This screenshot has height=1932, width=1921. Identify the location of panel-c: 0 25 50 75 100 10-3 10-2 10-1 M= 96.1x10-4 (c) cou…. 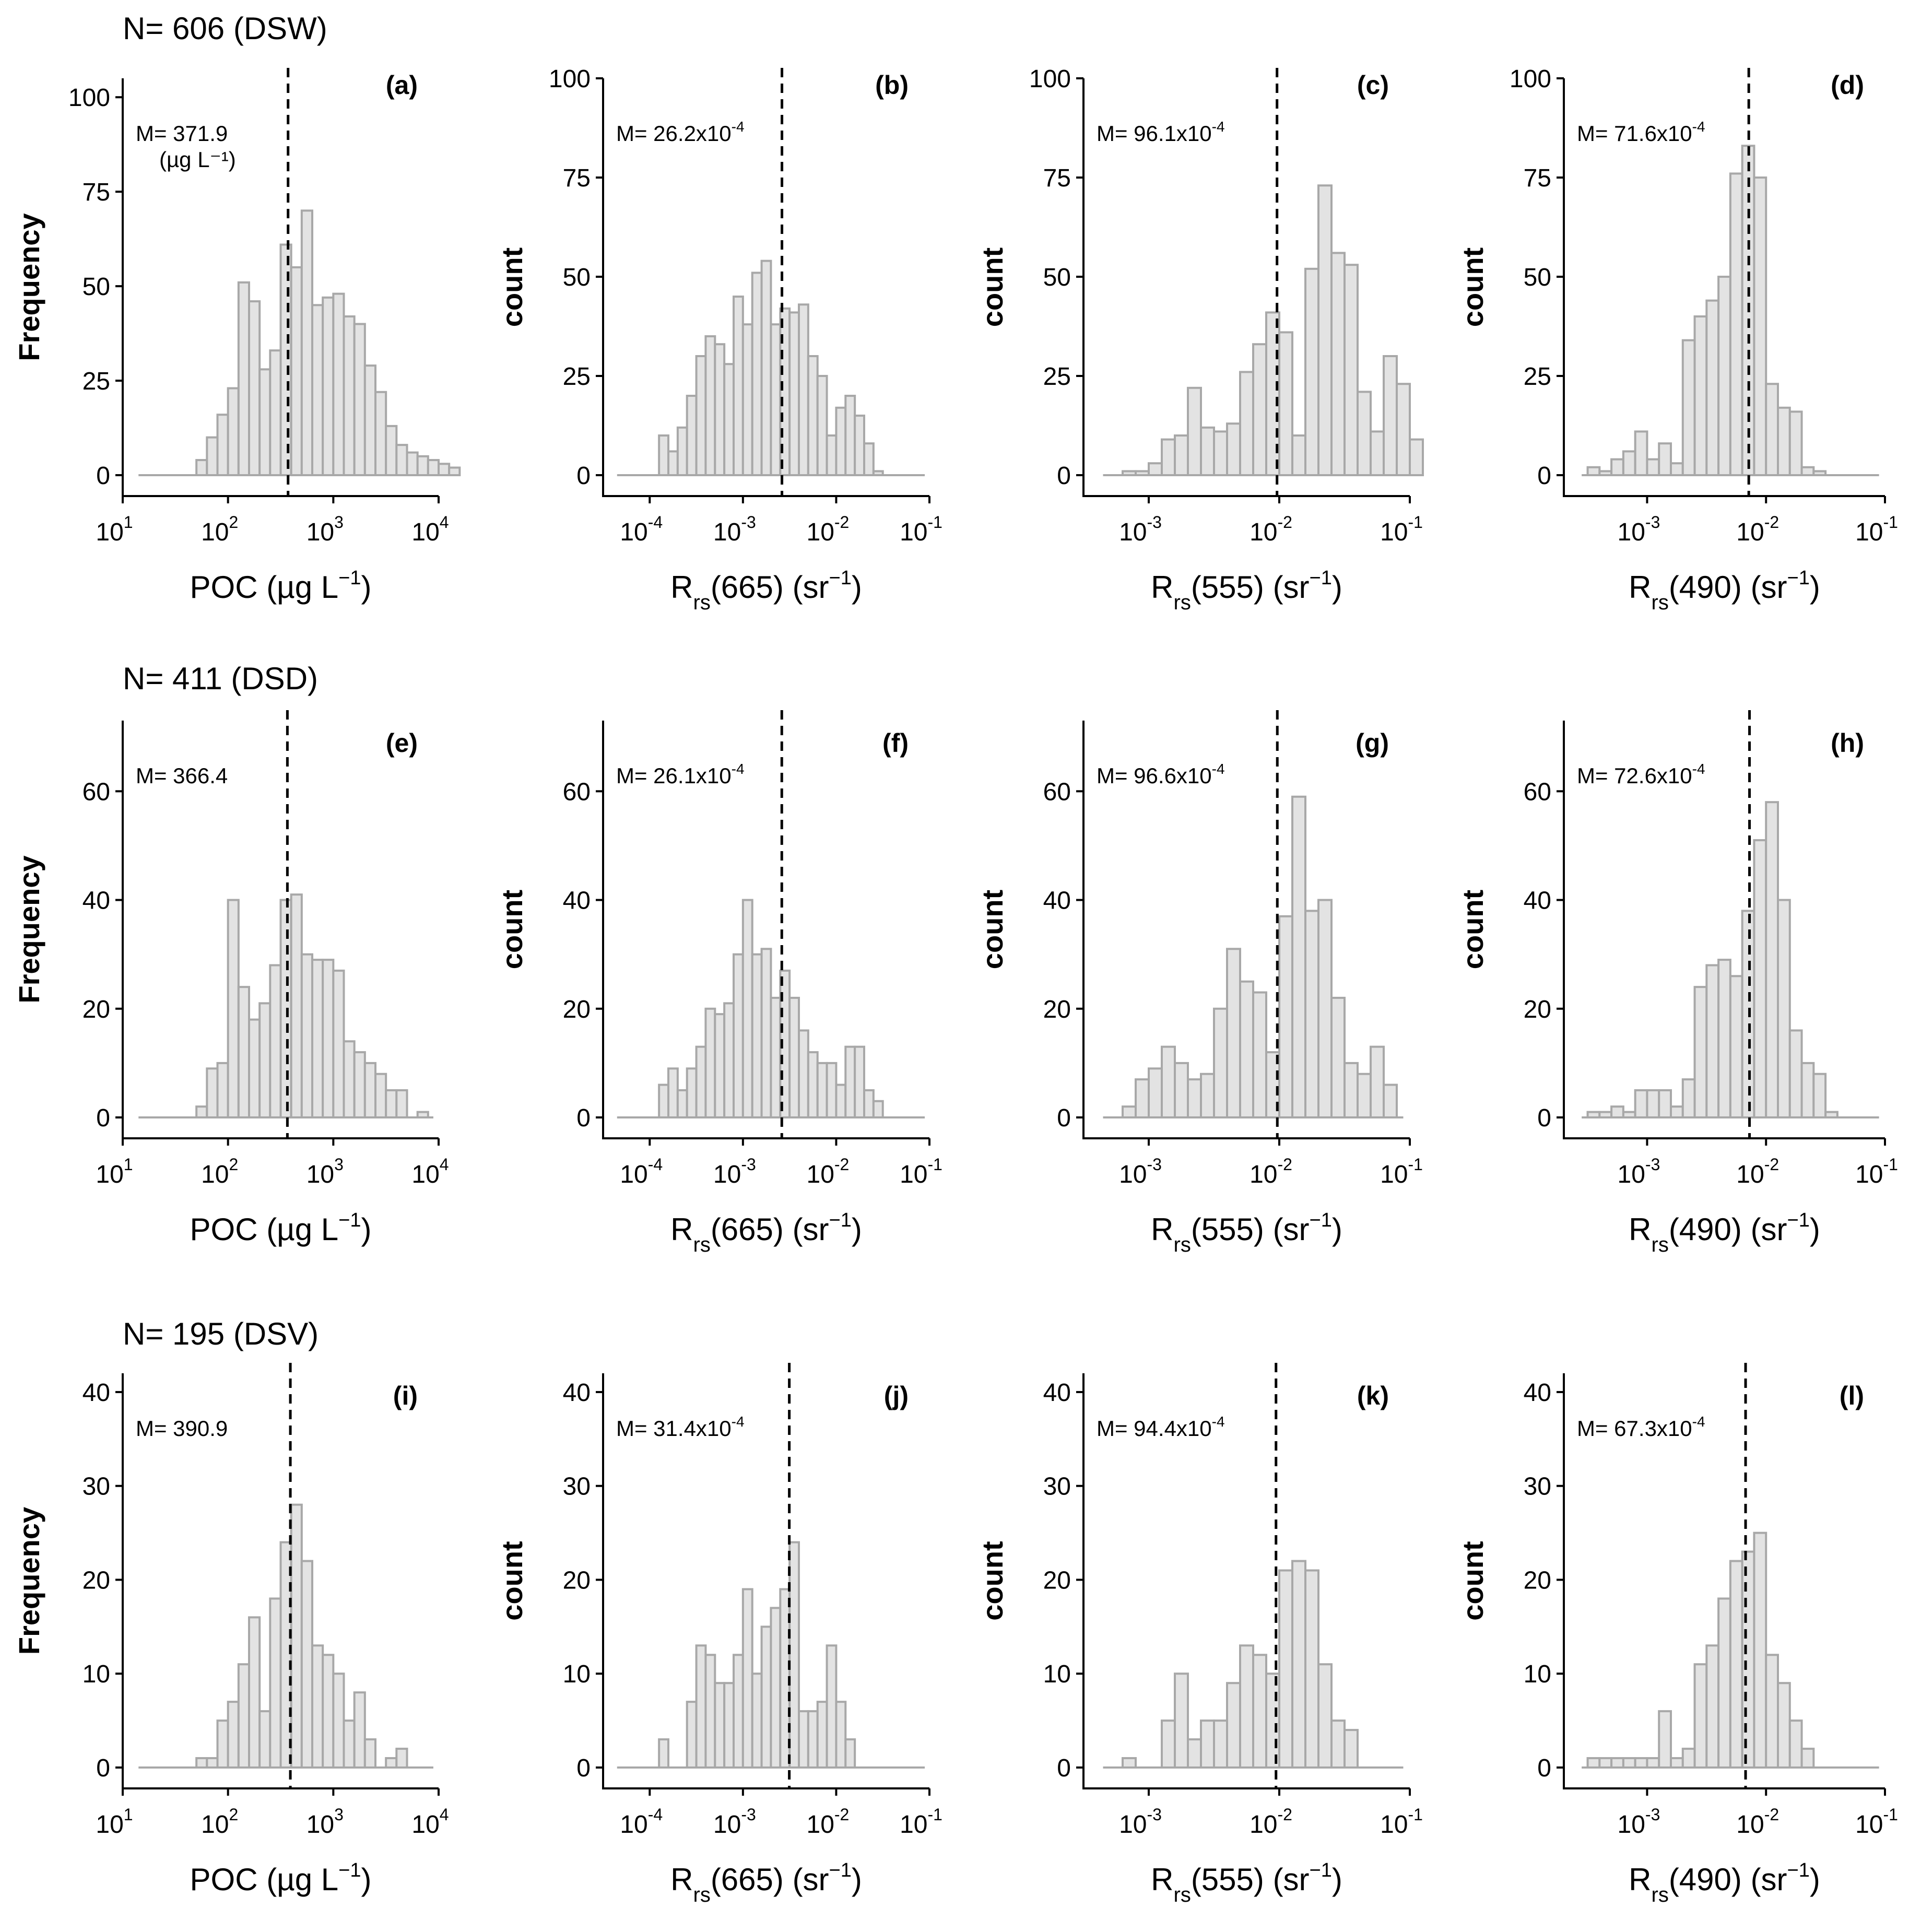
(1200, 339).